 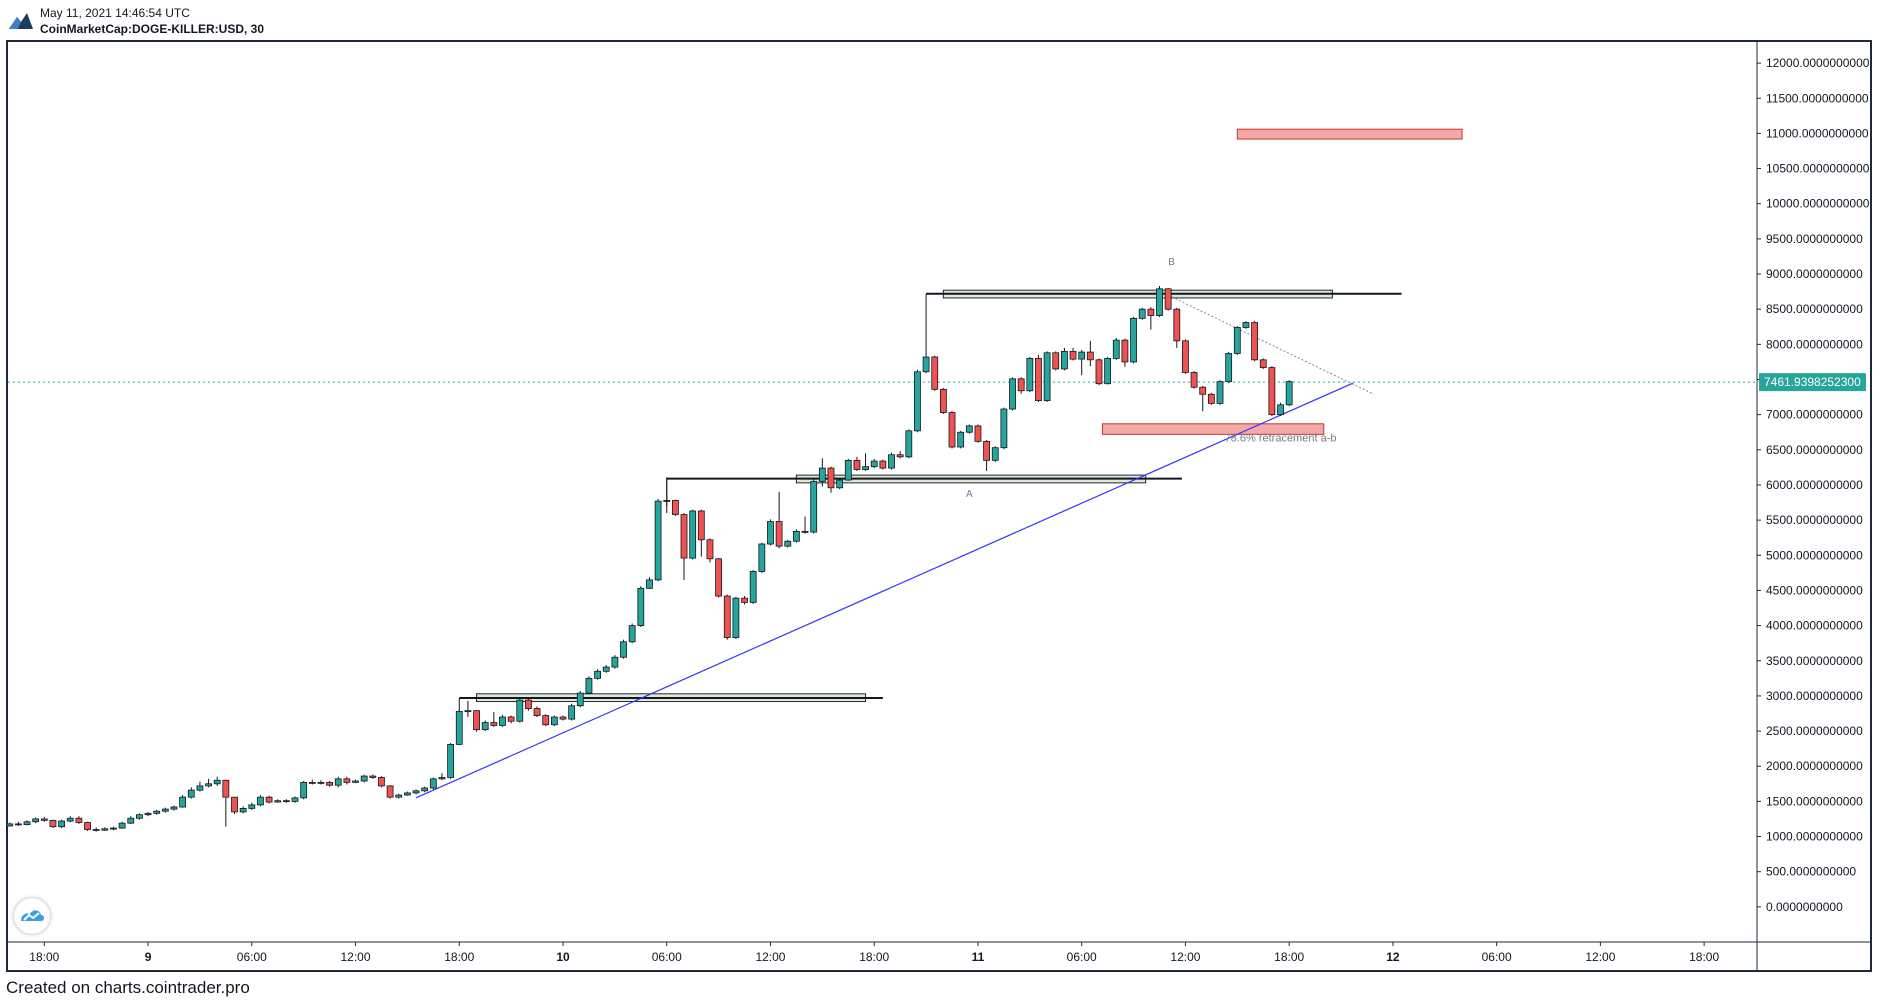 I want to click on time-tick-label: 11, so click(x=978, y=957).